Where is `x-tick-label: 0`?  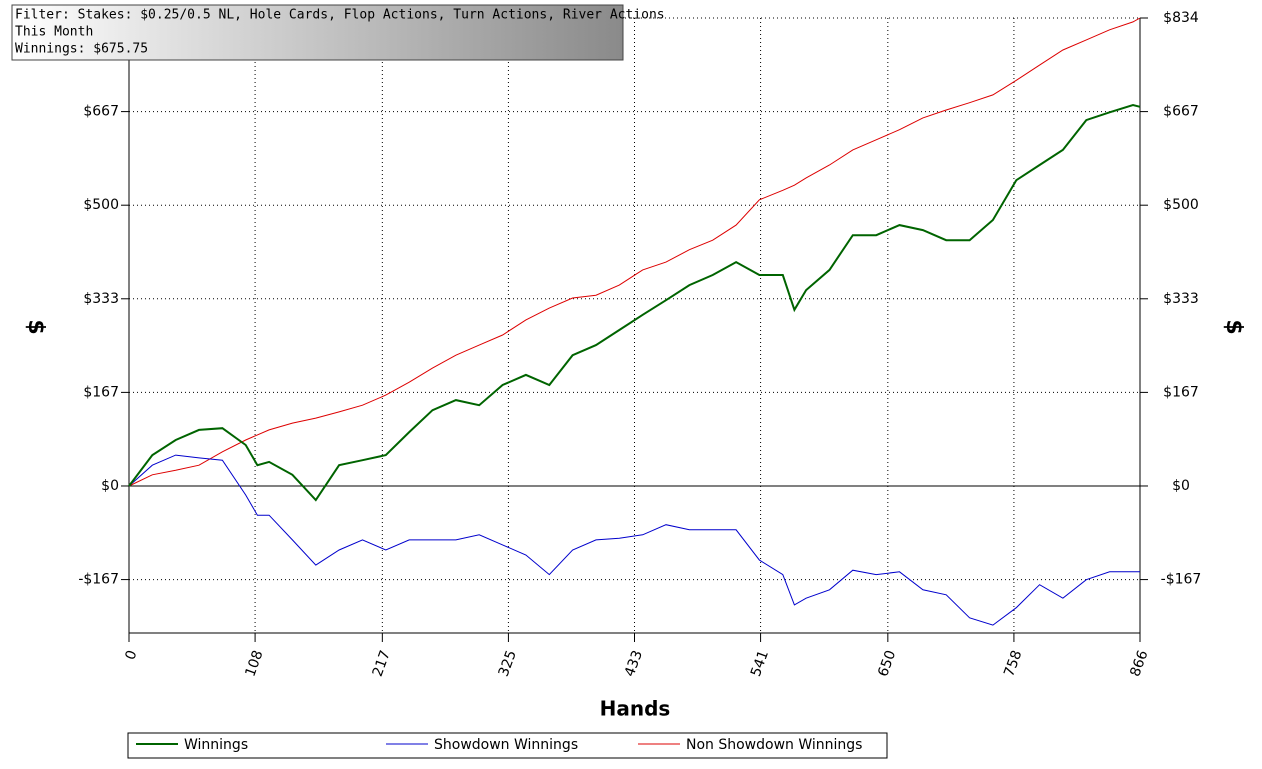
x-tick-label: 0 is located at coordinates (131, 655).